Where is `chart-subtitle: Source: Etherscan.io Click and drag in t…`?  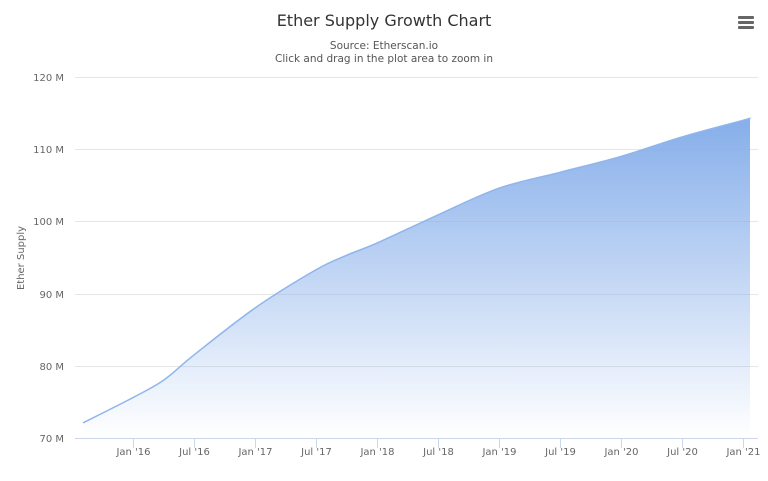 chart-subtitle: Source: Etherscan.io Click and drag in t… is located at coordinates (384, 53).